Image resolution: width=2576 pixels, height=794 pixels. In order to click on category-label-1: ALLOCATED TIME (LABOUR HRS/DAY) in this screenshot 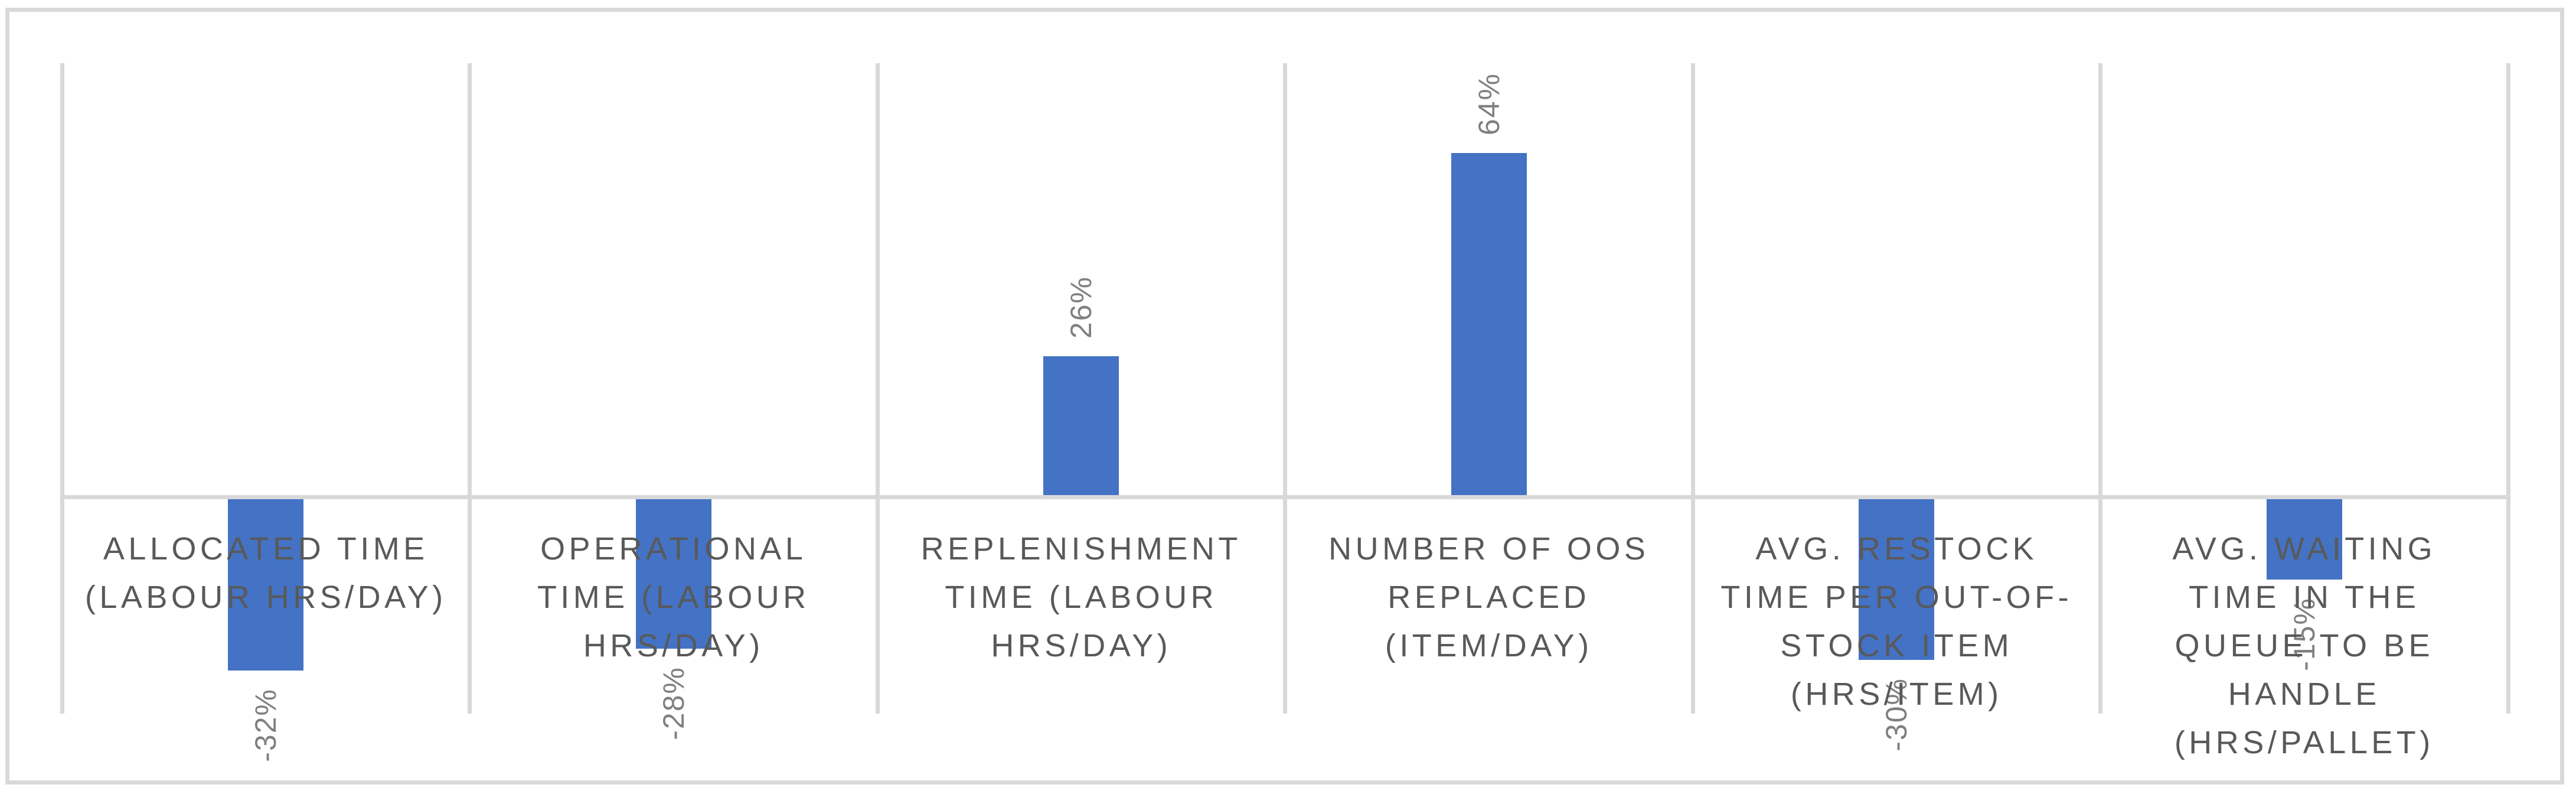, I will do `click(266, 573)`.